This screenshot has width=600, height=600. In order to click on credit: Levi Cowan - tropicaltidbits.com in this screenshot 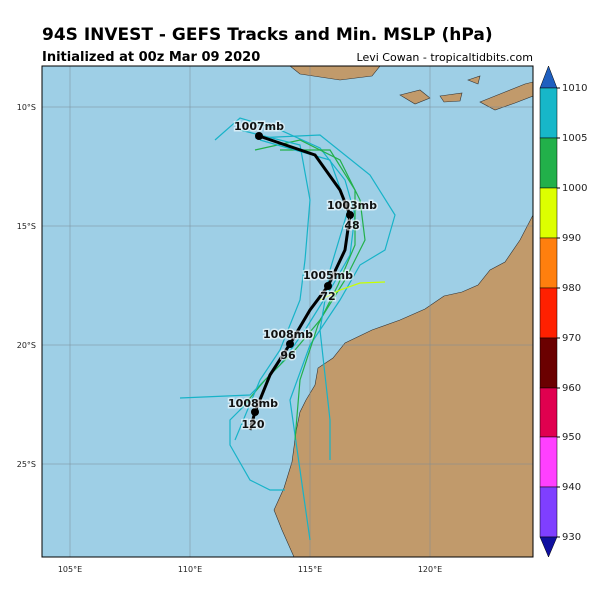, I will do `click(445, 57)`.